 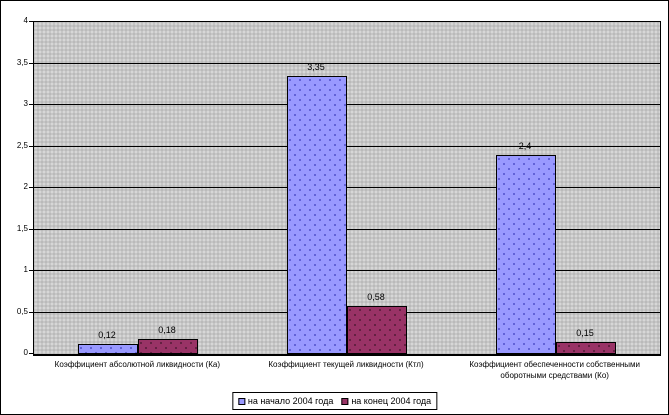 I want to click on gridline-3,5, so click(x=347, y=63).